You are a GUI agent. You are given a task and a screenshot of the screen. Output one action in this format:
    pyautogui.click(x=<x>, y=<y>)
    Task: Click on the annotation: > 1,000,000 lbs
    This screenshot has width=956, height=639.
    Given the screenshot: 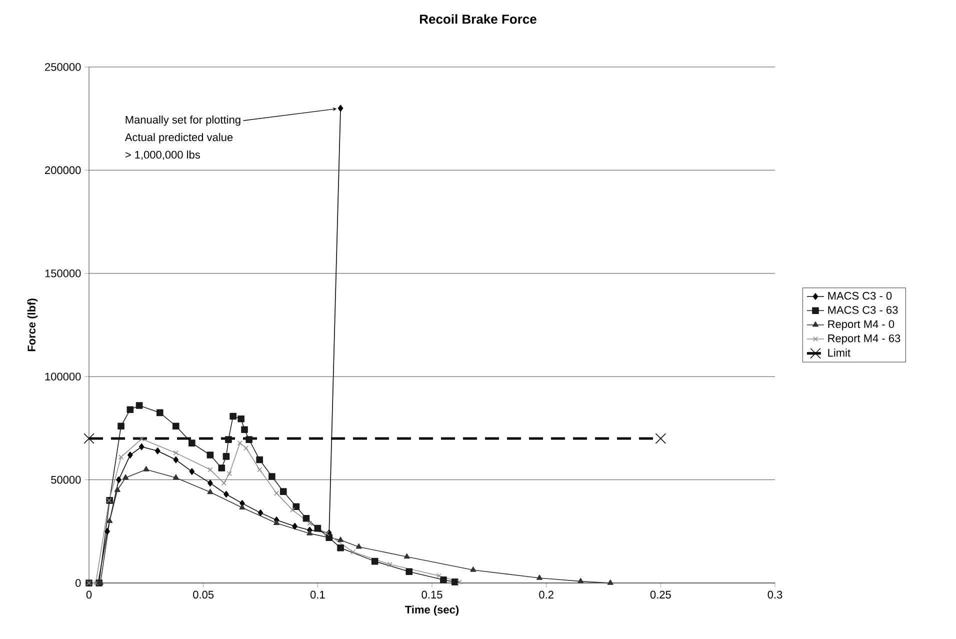 What is the action you would take?
    pyautogui.click(x=162, y=155)
    